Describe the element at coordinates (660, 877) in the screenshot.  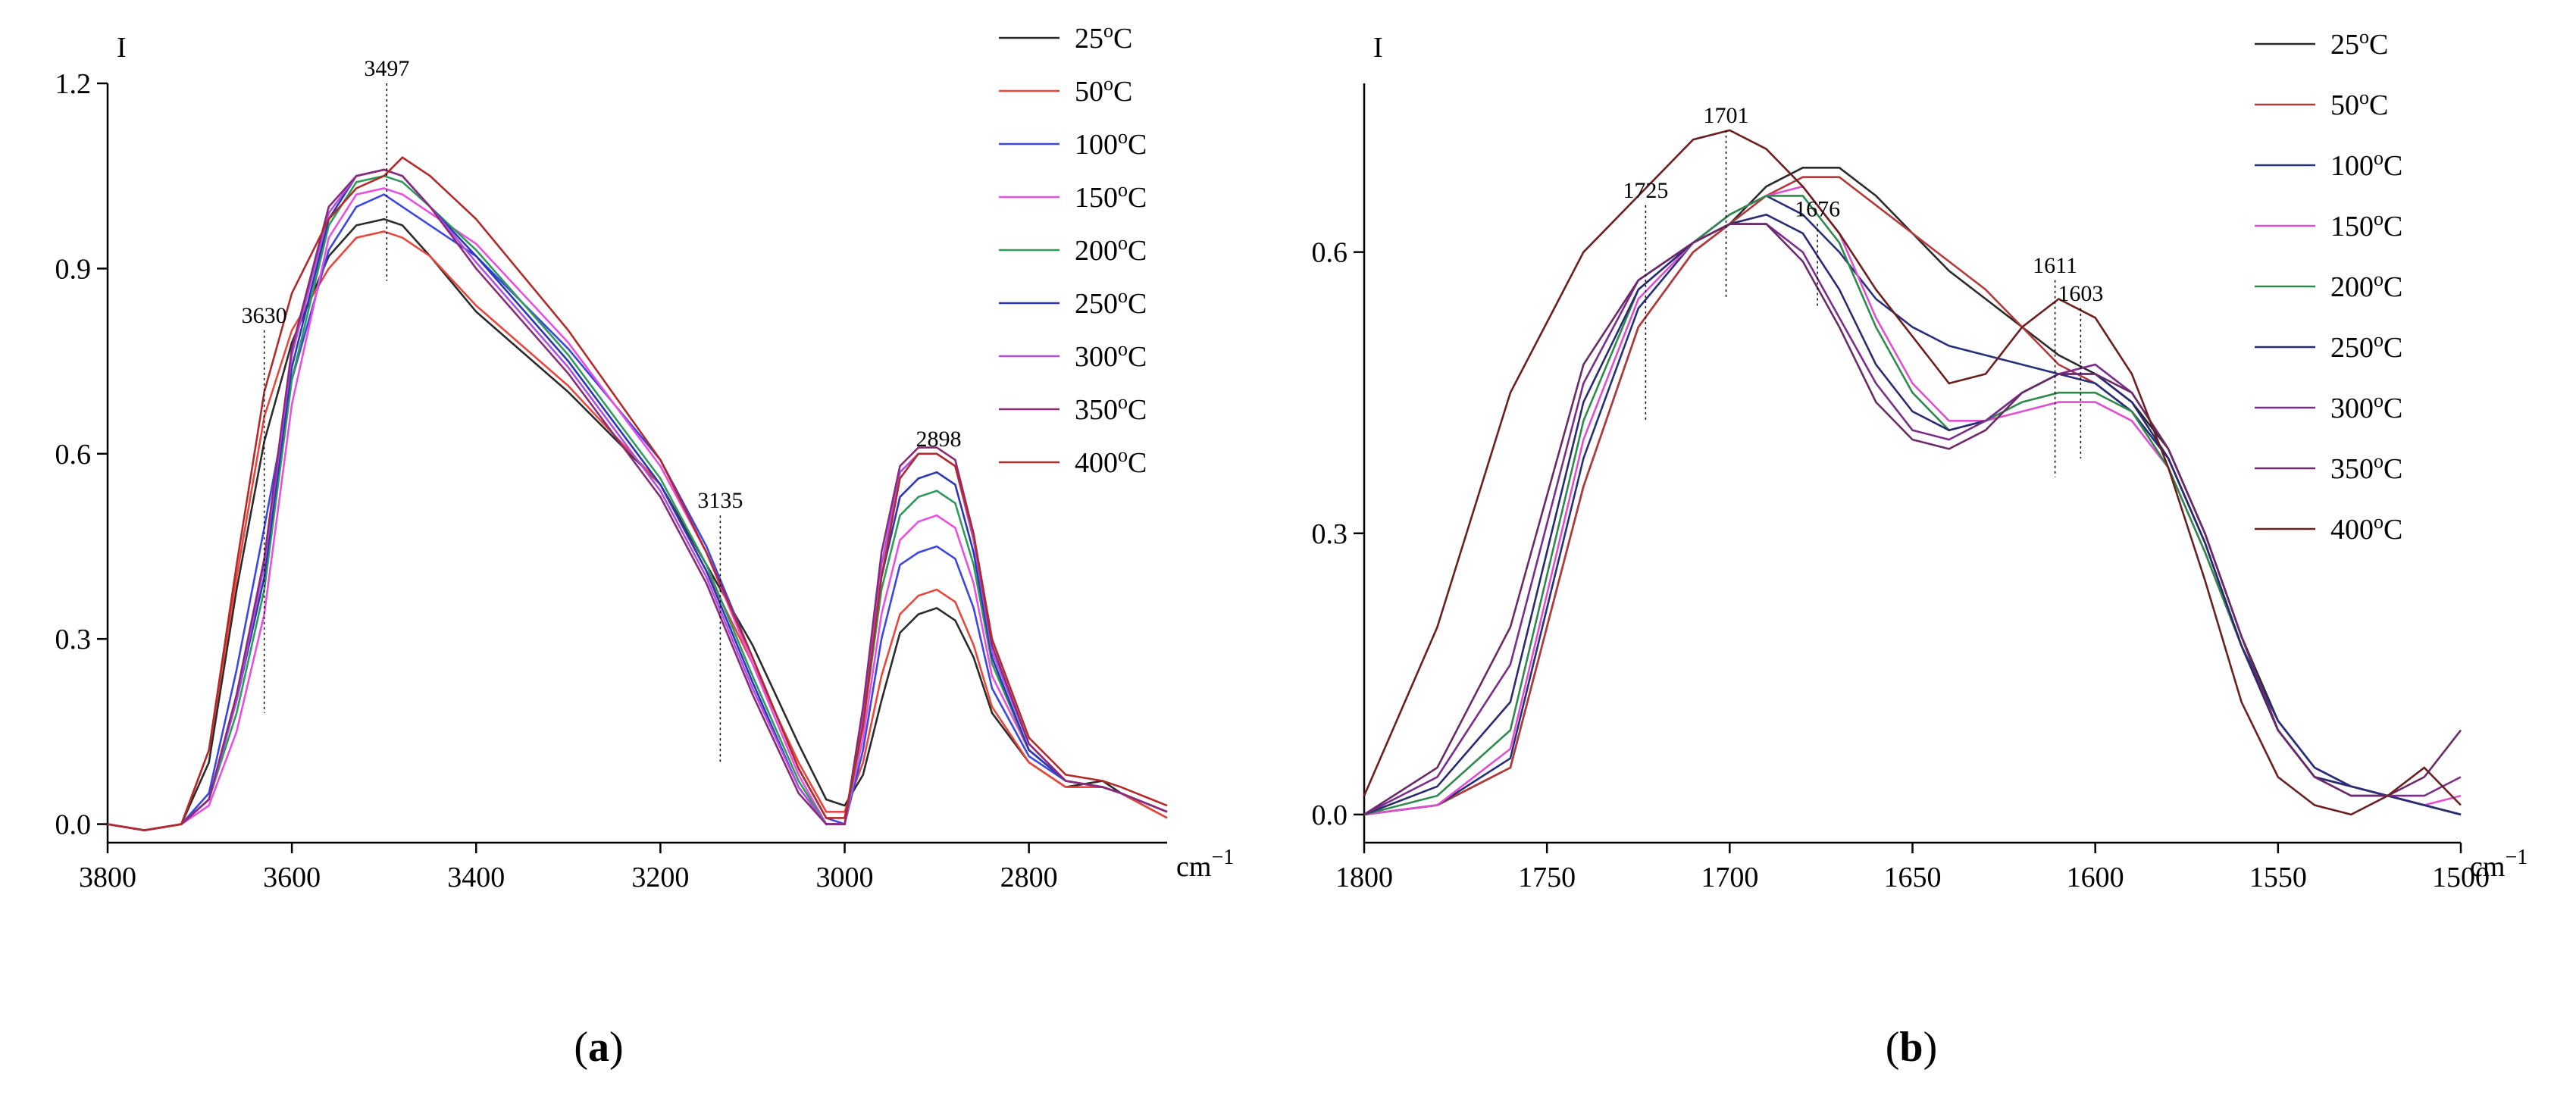
I see `x-tick-label: 3200` at that location.